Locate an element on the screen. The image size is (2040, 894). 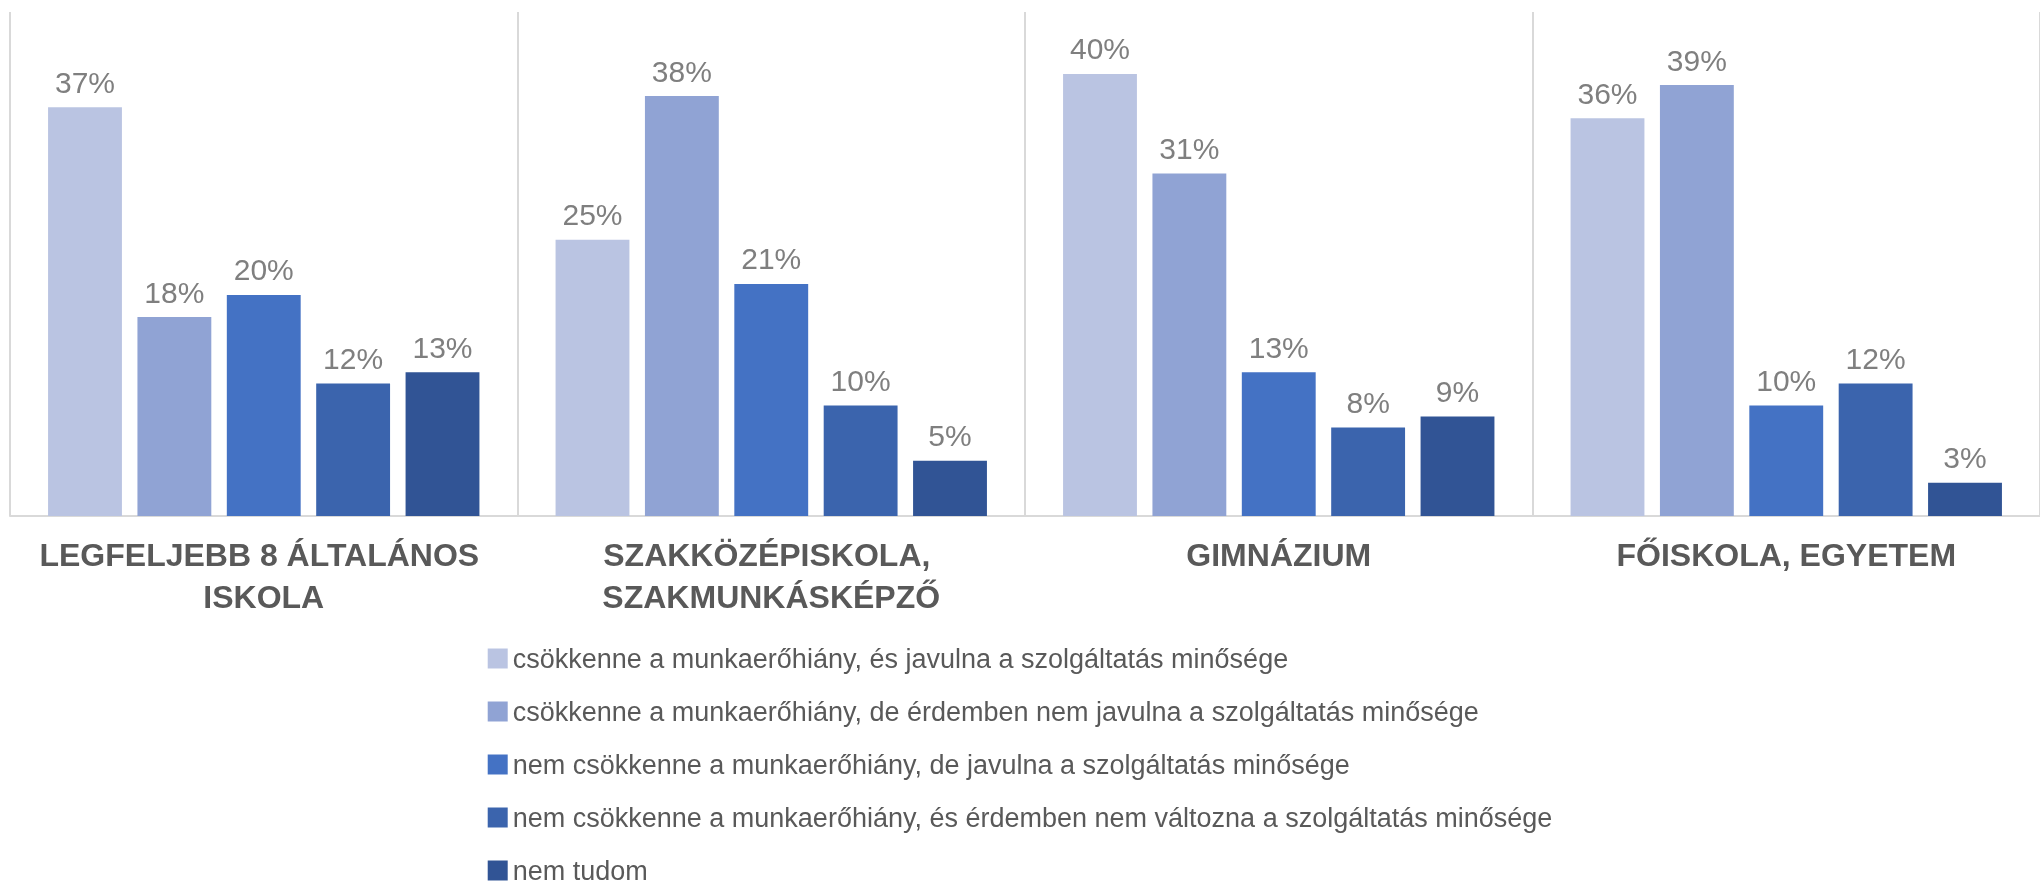
legend-label: csökkenne a munkaerőhiány, és javulna a szolgáltatás minősége is located at coordinates (900, 658).